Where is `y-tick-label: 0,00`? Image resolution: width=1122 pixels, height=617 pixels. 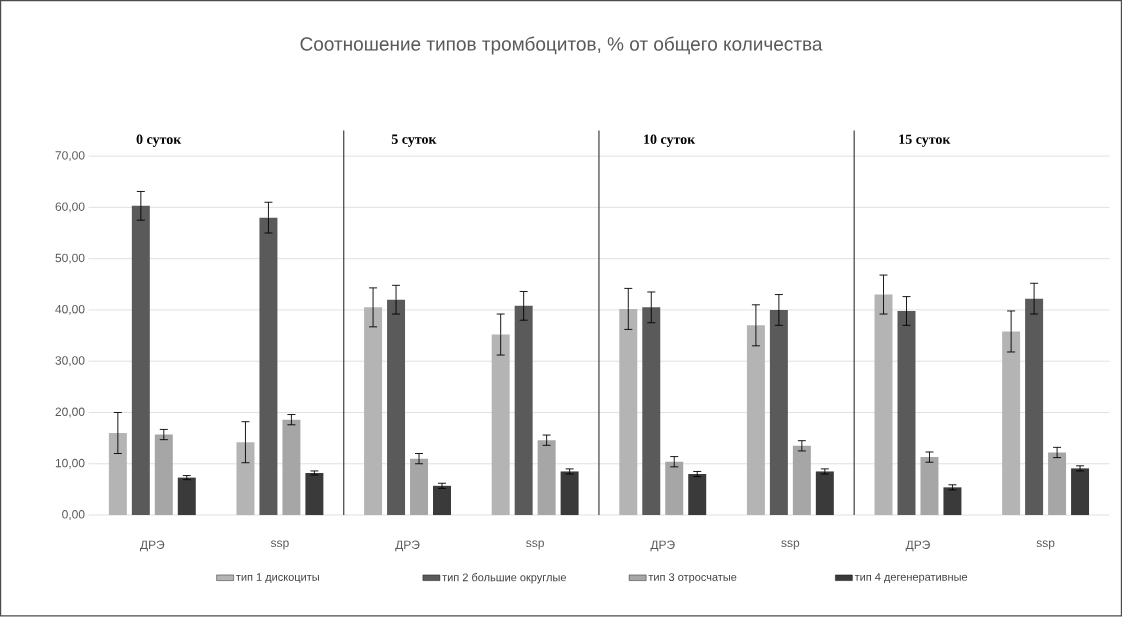
y-tick-label: 0,00 is located at coordinates (73, 515).